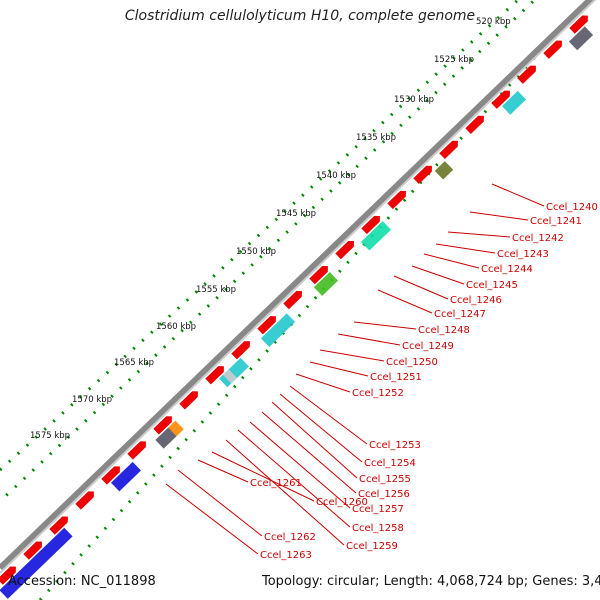  Describe the element at coordinates (396, 377) in the screenshot. I see `gene-label: Ccel_1251` at that location.